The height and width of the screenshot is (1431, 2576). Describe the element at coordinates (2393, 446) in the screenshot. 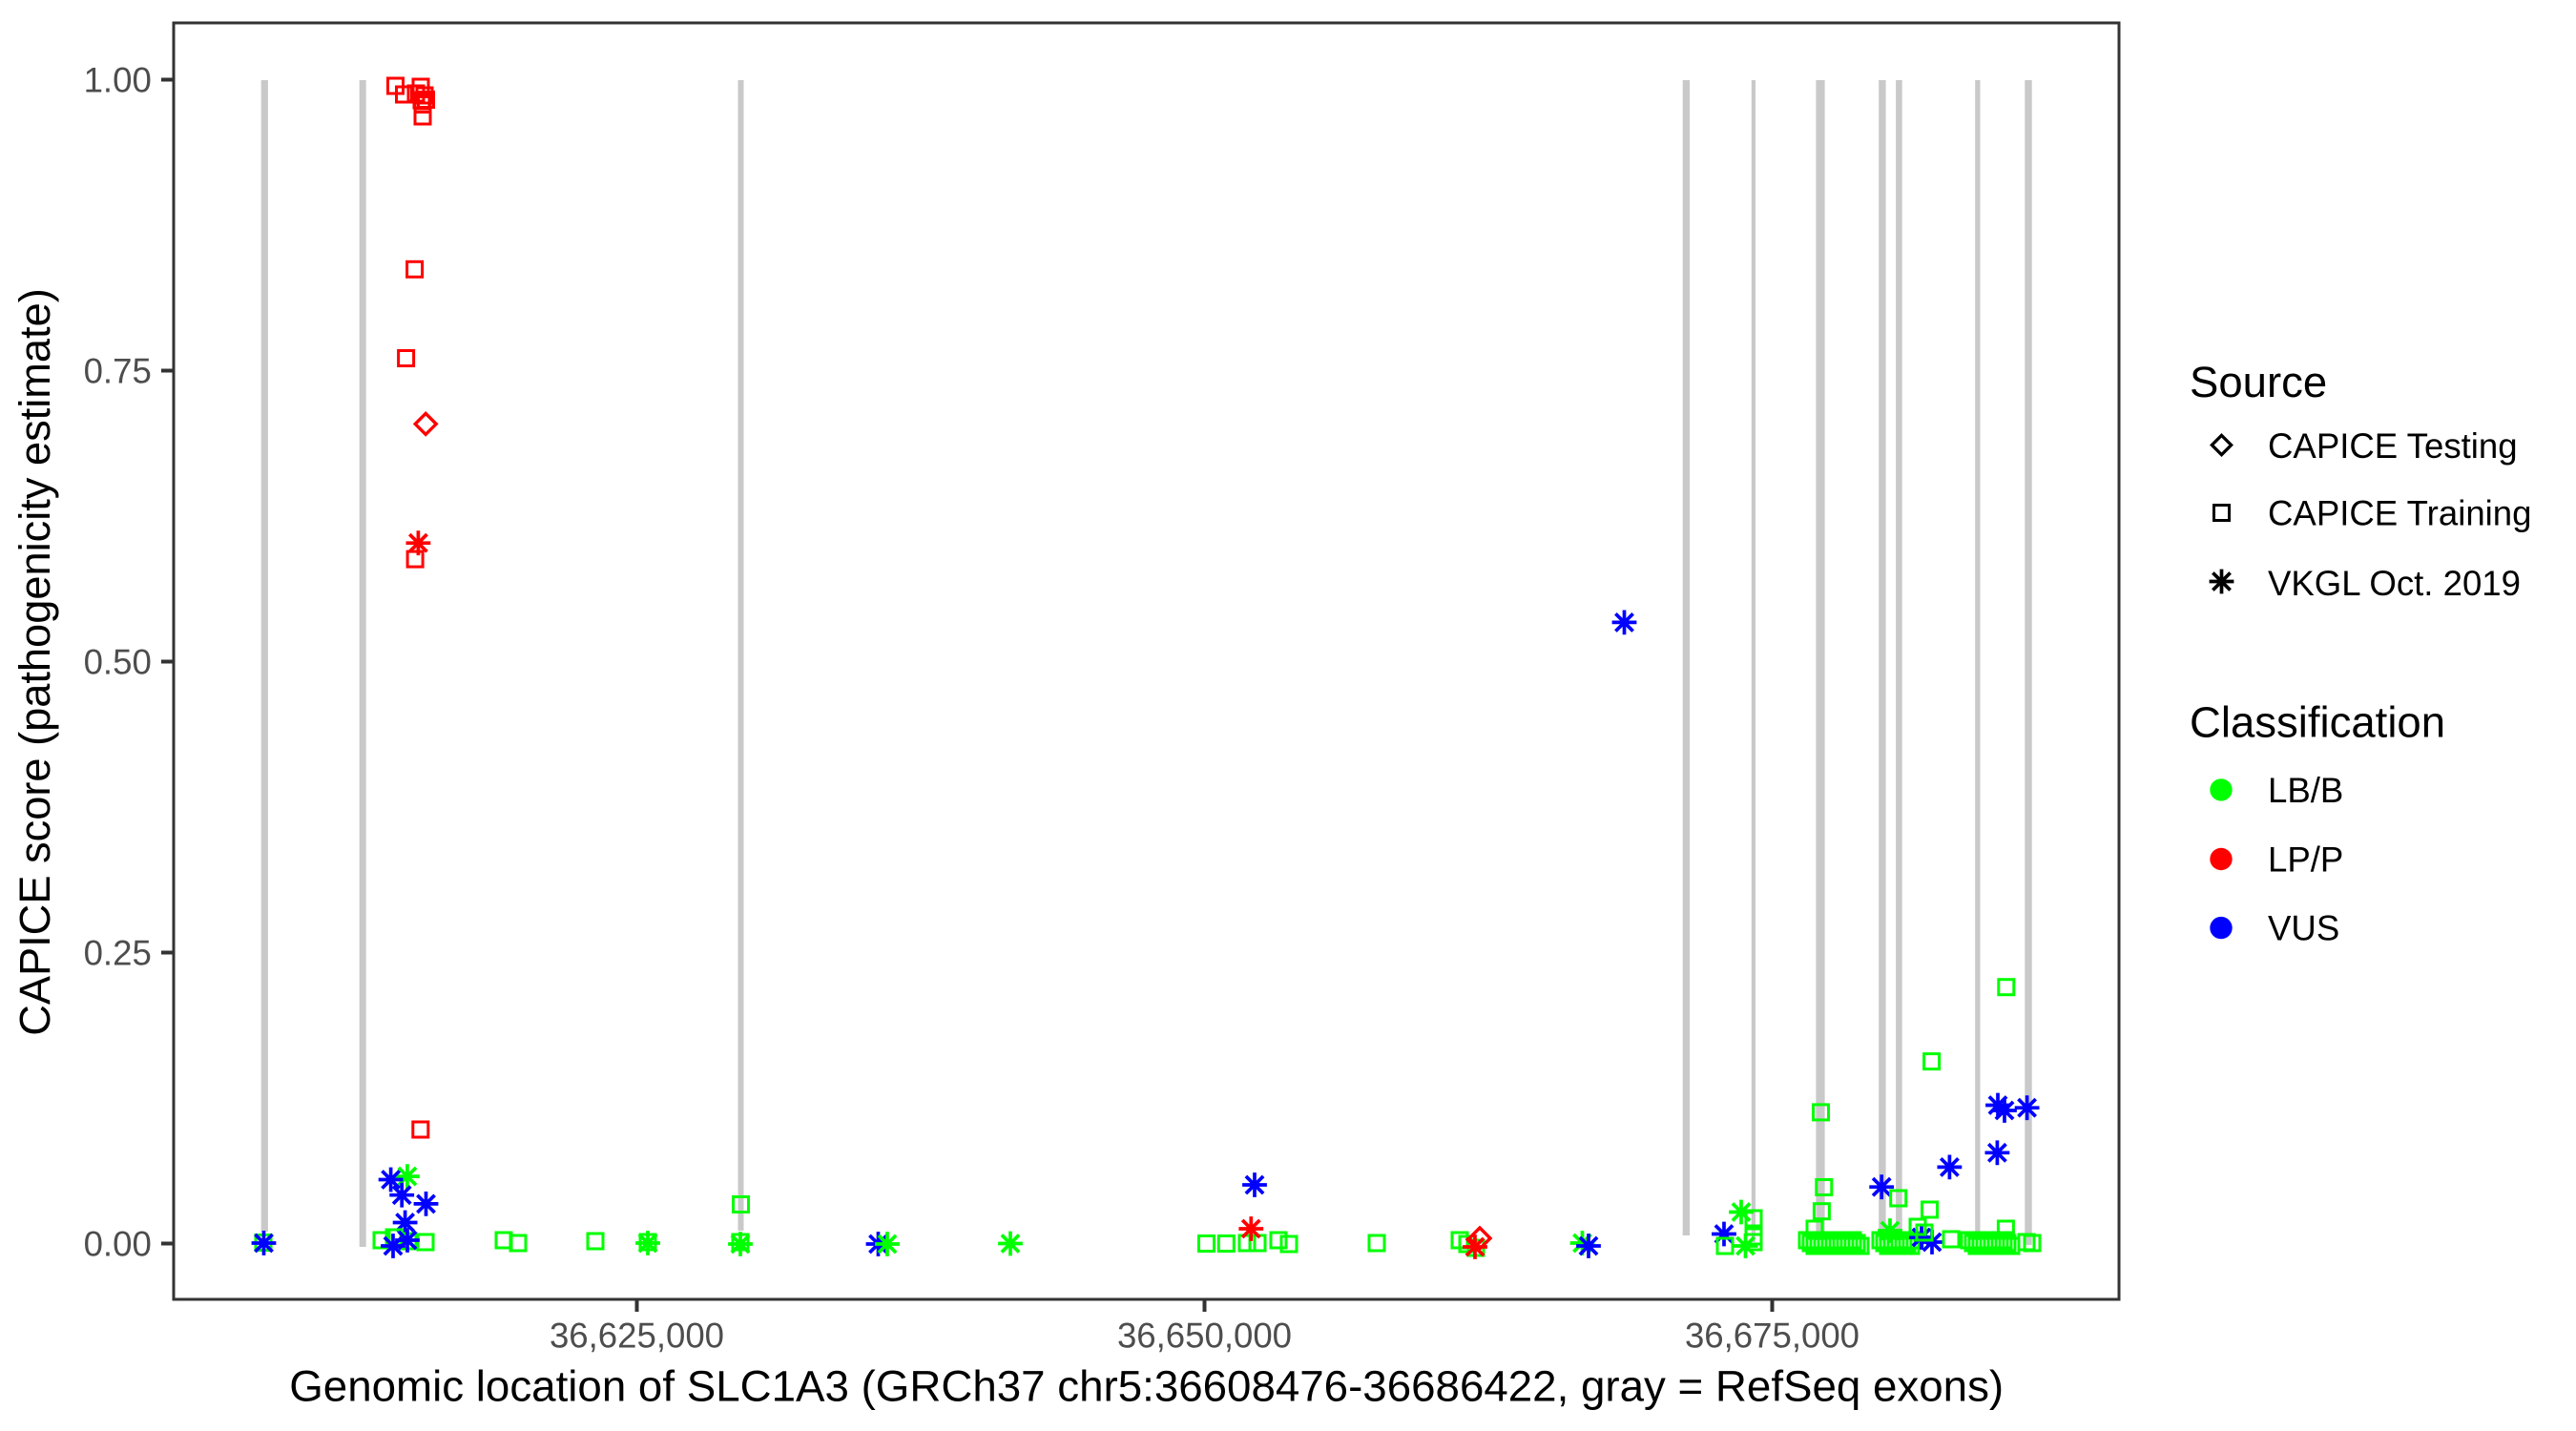

I see `svg-text: CAPICE Testing` at that location.